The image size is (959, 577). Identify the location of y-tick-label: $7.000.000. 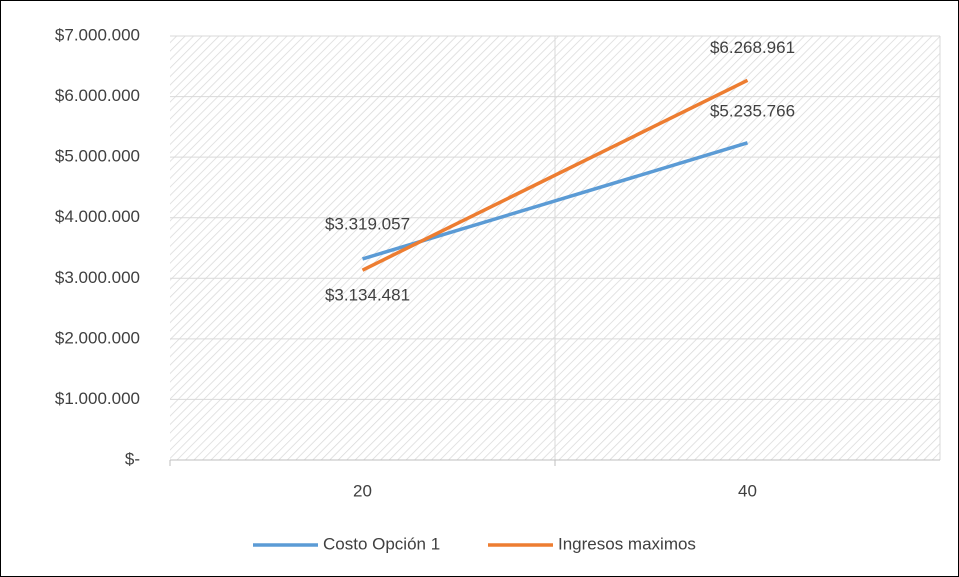
(97, 34).